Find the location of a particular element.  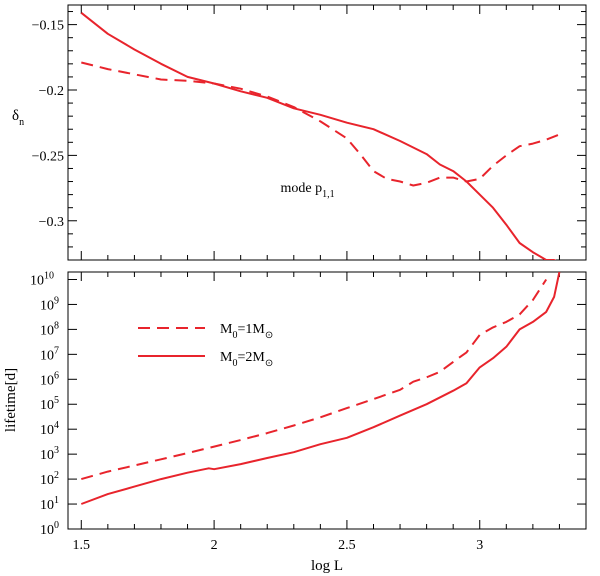

bottom-y-tick-label: 10⁸ is located at coordinates (49, 329).